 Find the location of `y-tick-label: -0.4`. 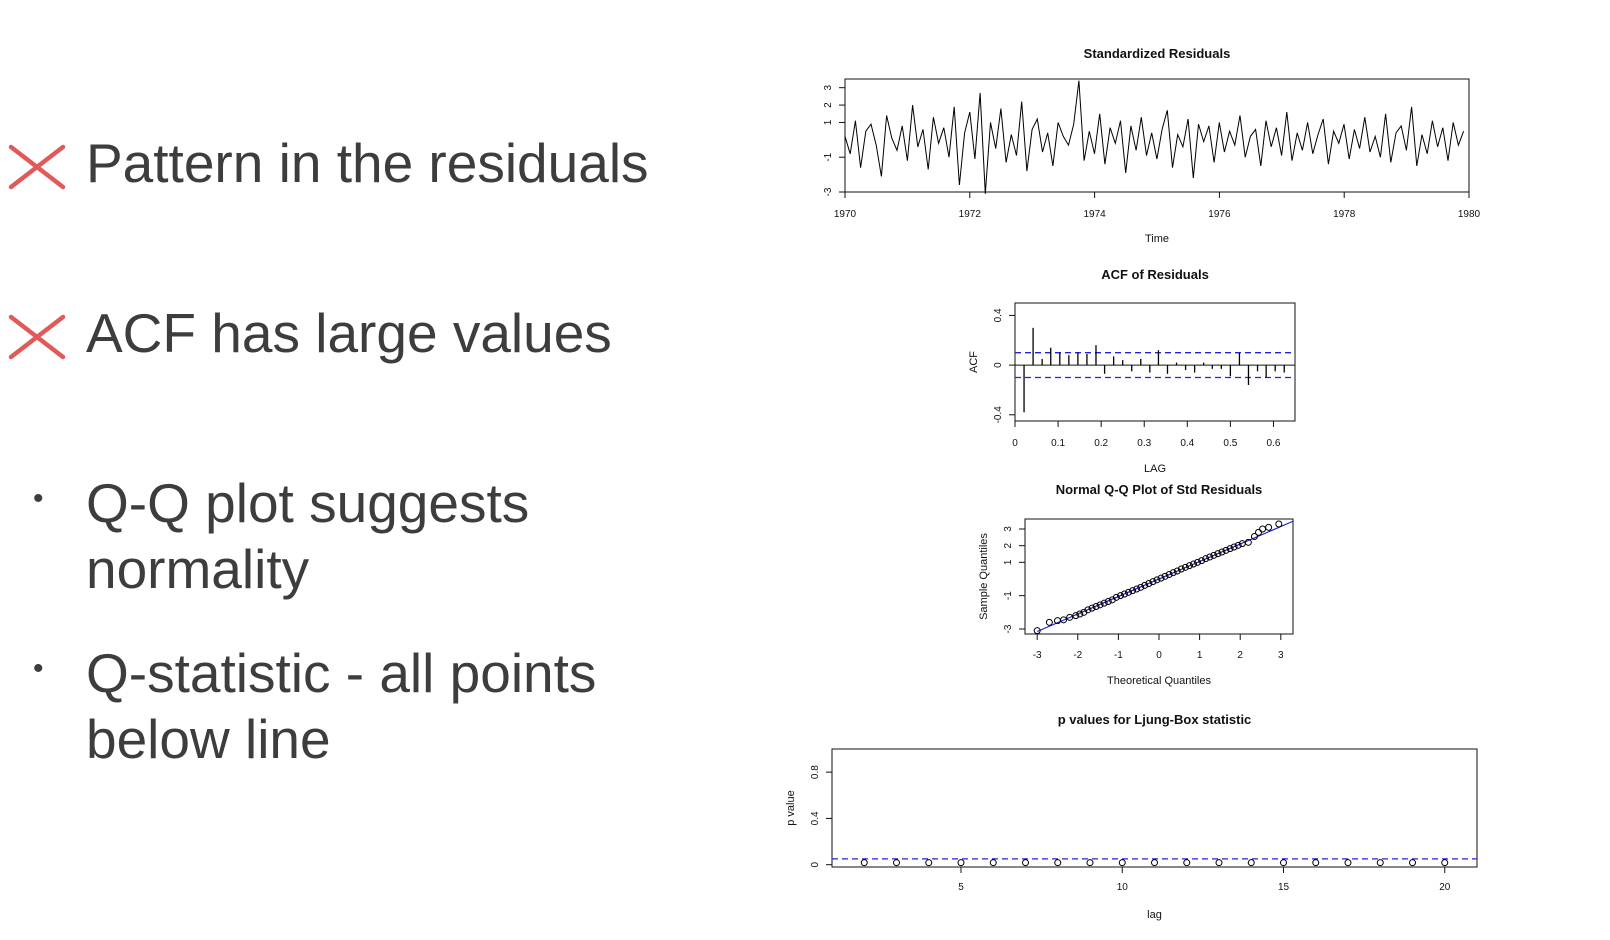

y-tick-label: -0.4 is located at coordinates (998, 415).